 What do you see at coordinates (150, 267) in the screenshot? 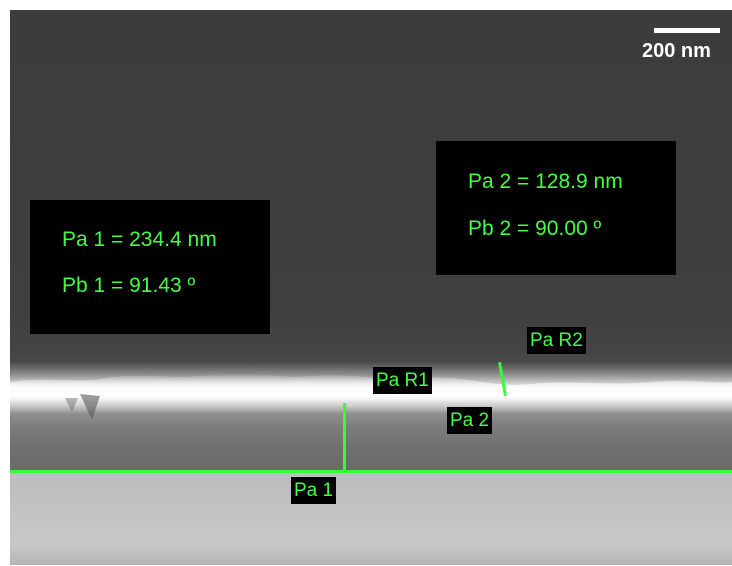
I see `measurement-box-1: Pa 1 = 234.4 nm Pb 1 = 91.43 º` at bounding box center [150, 267].